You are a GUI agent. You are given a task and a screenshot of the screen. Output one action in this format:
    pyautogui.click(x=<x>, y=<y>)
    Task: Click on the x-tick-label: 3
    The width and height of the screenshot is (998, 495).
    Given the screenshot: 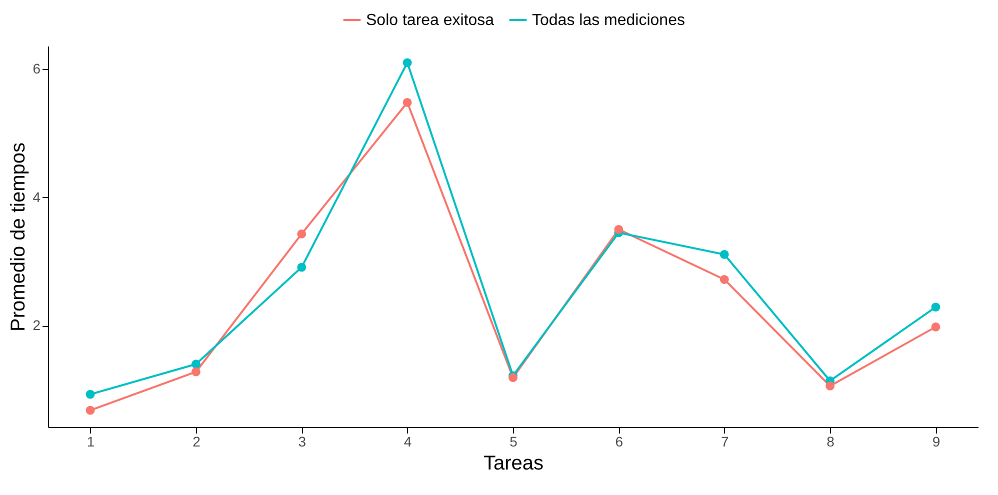 What is the action you would take?
    pyautogui.click(x=302, y=442)
    